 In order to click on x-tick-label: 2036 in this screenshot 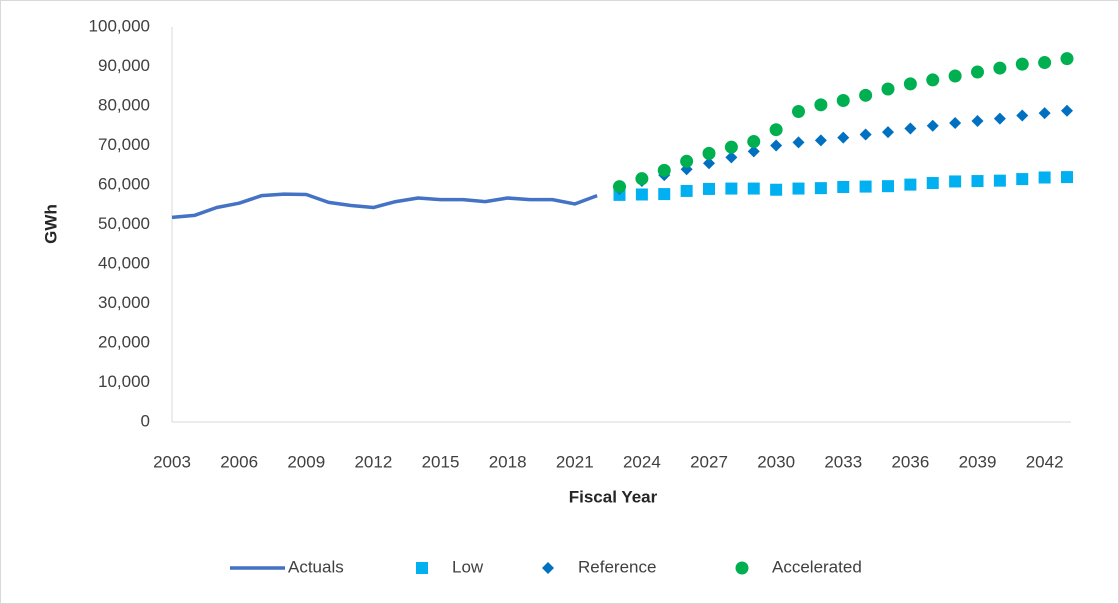, I will do `click(910, 461)`.